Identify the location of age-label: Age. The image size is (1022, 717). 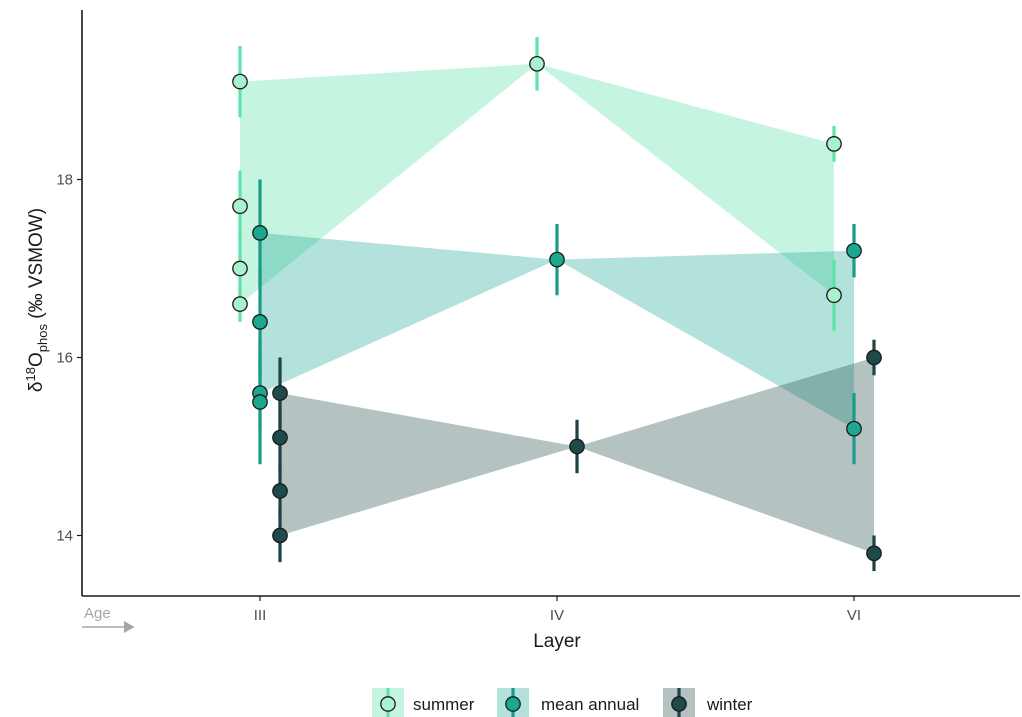
(97, 613).